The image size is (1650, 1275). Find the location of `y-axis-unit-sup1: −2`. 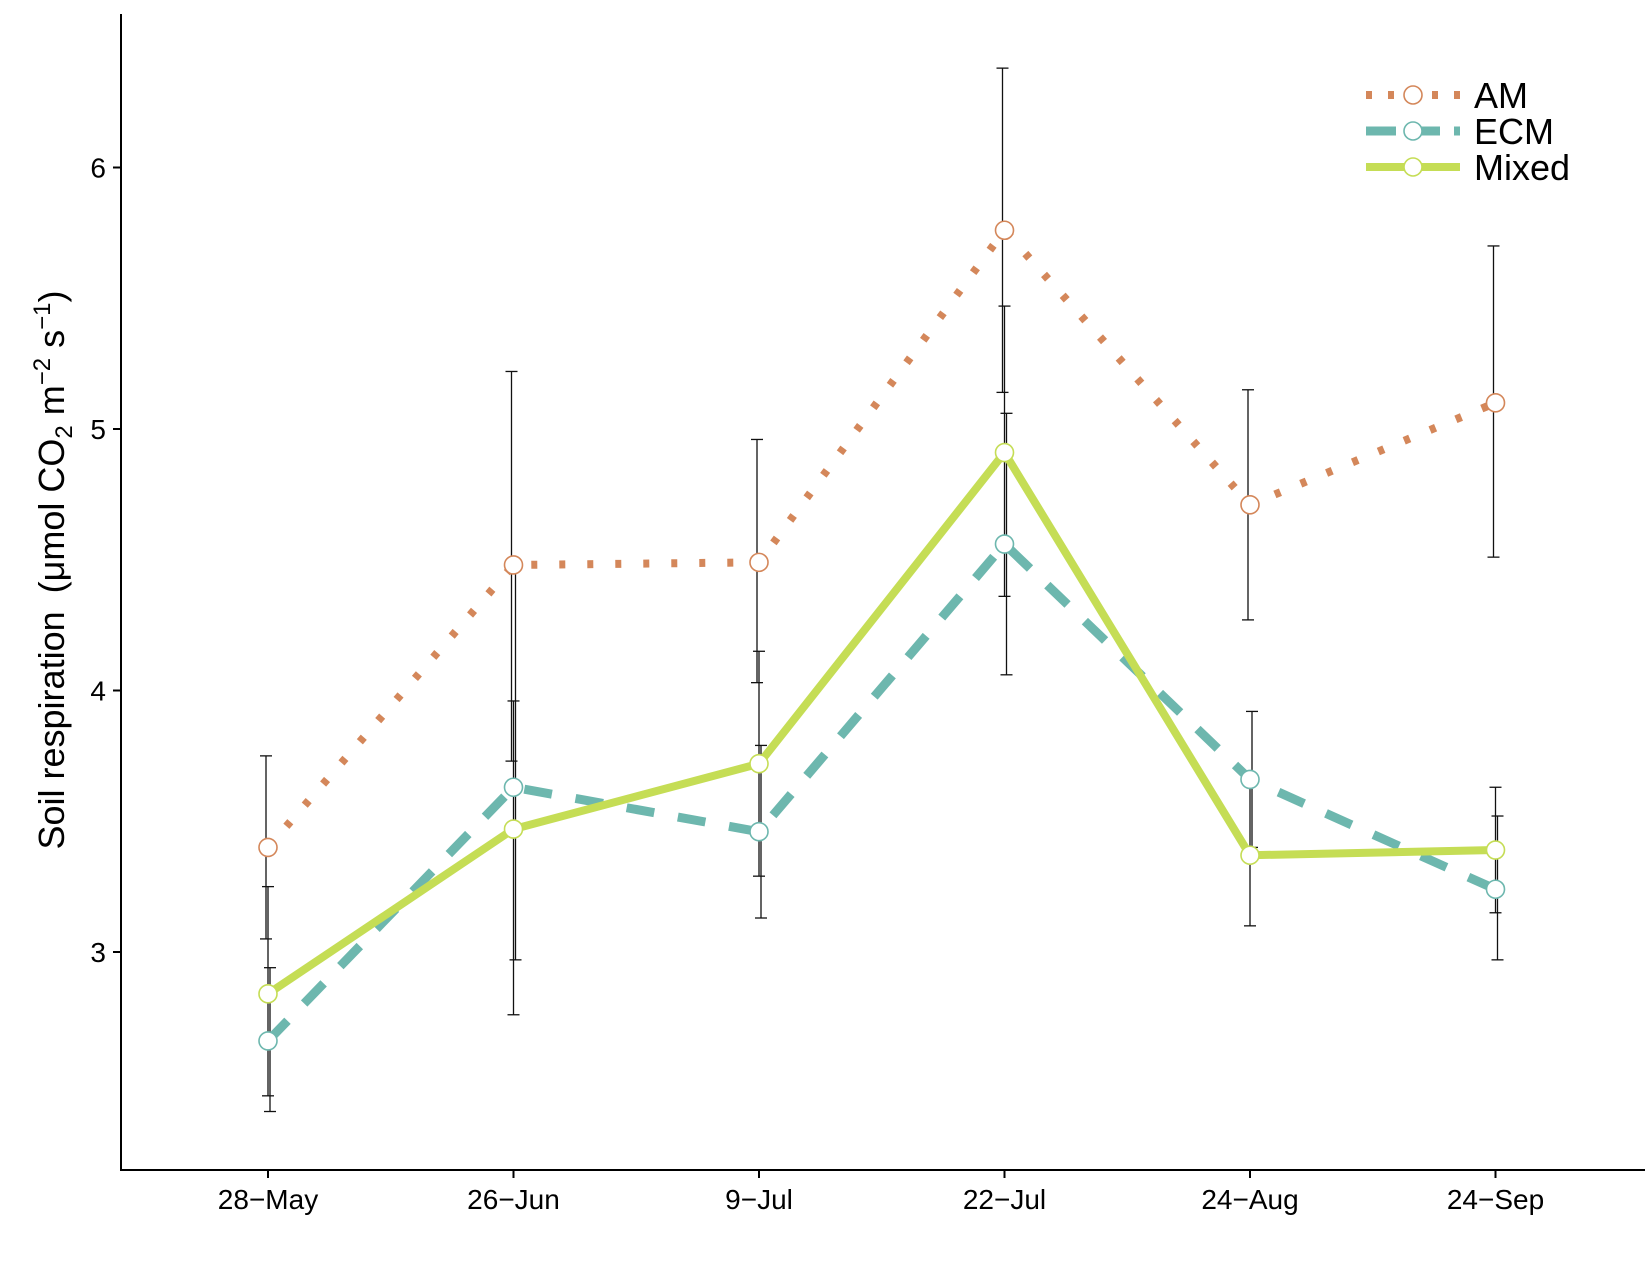

y-axis-unit-sup1: −2 is located at coordinates (42, 371).